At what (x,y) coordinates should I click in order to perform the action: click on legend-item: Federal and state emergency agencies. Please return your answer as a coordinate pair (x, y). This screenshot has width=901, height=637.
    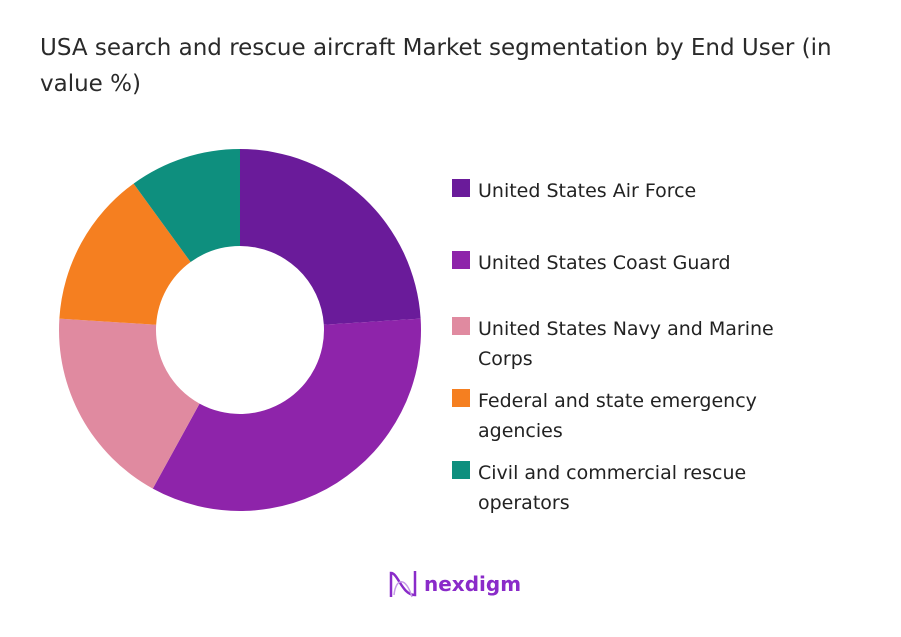
    Looking at the image, I should click on (662, 416).